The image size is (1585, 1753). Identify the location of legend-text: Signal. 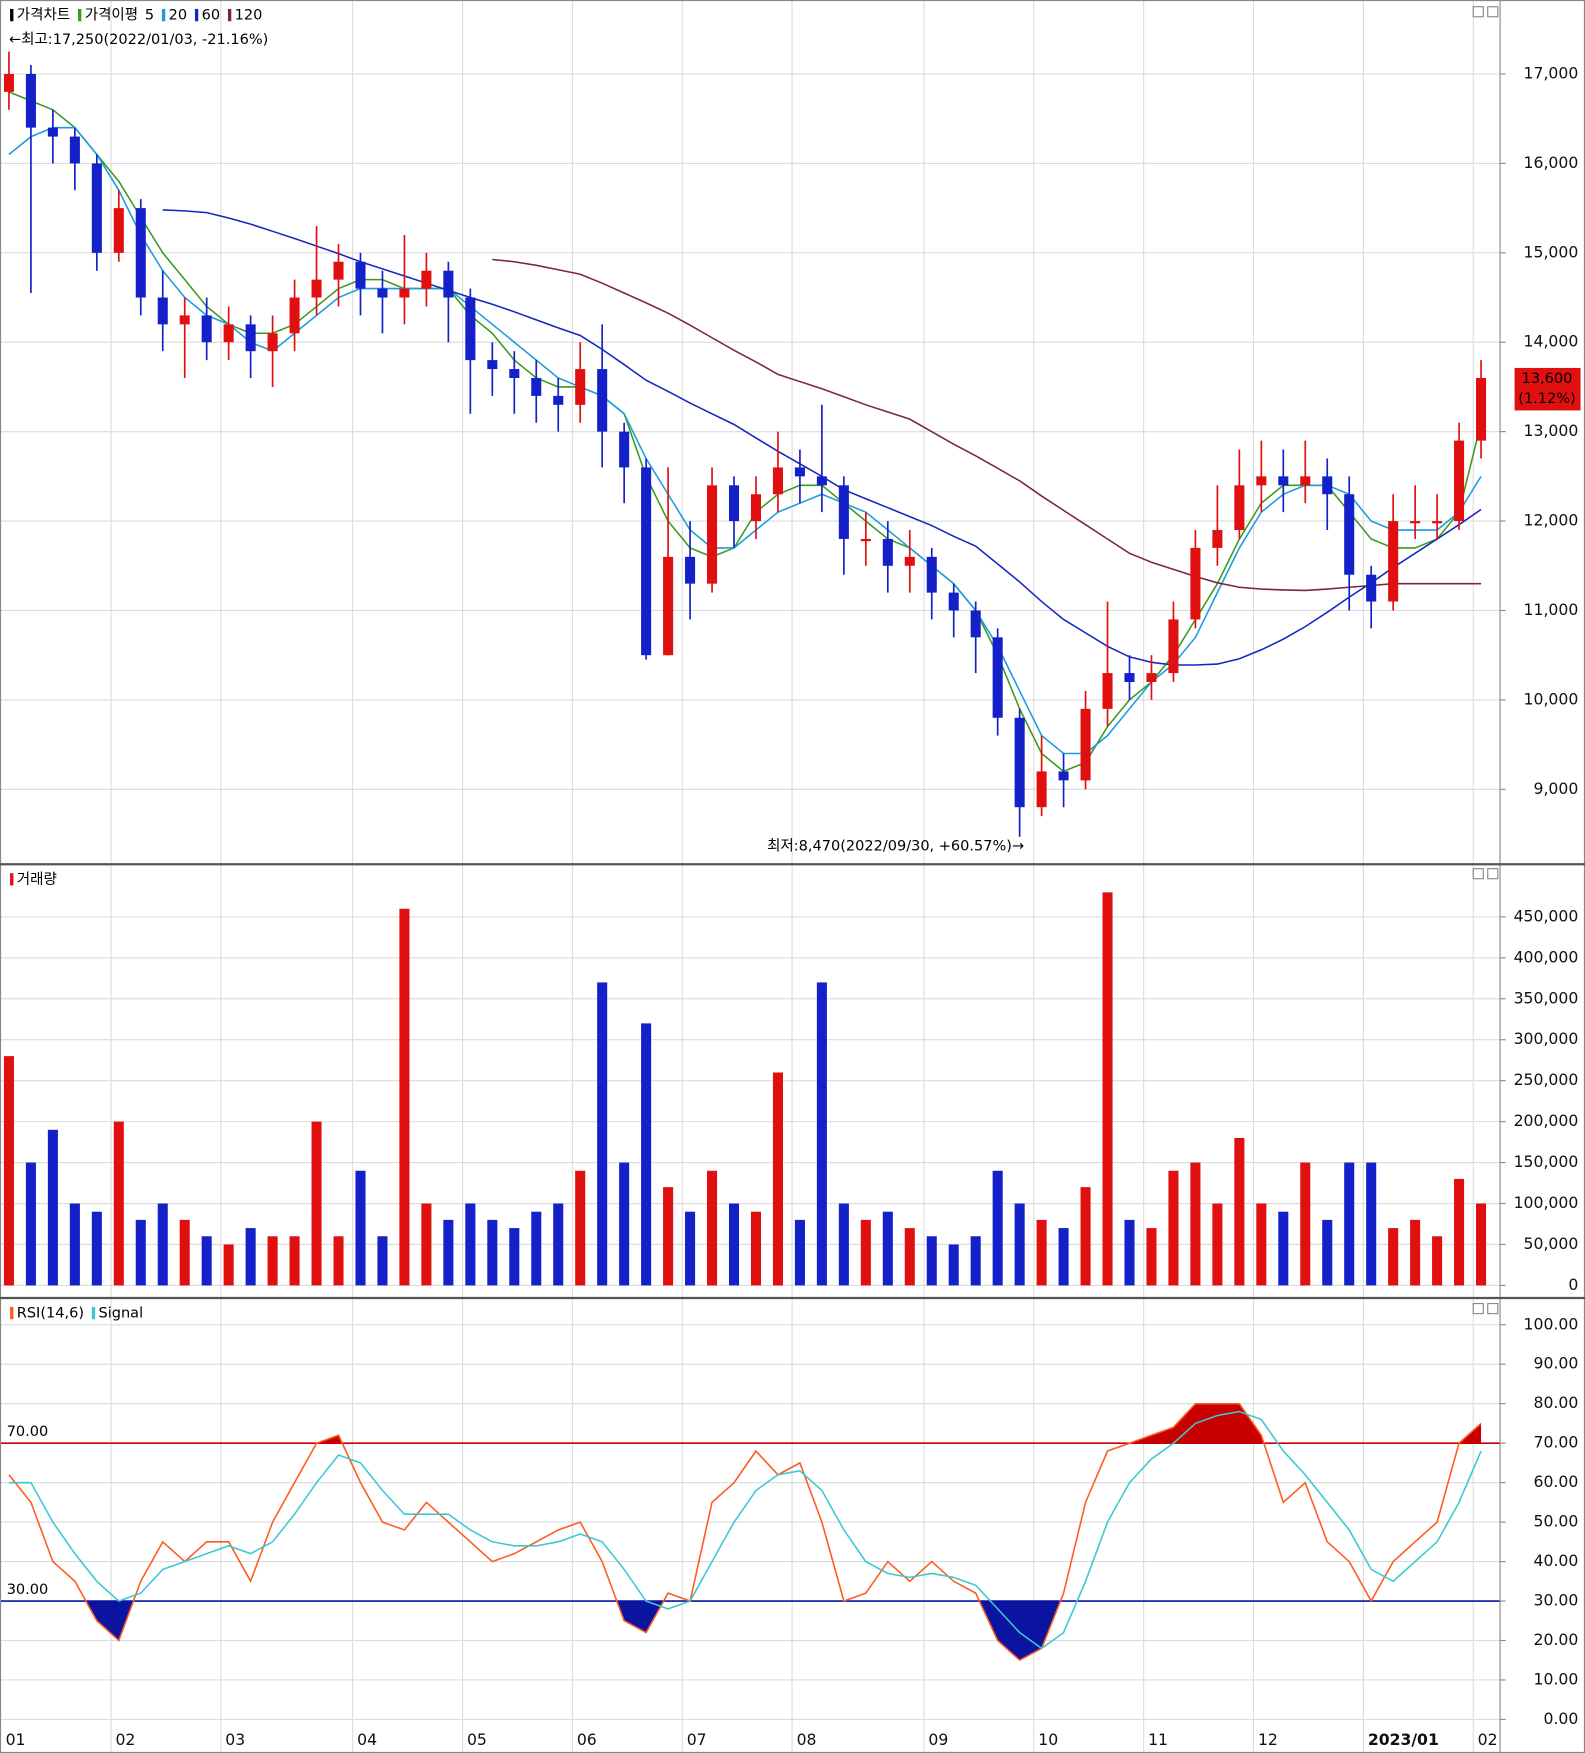
(121, 1314).